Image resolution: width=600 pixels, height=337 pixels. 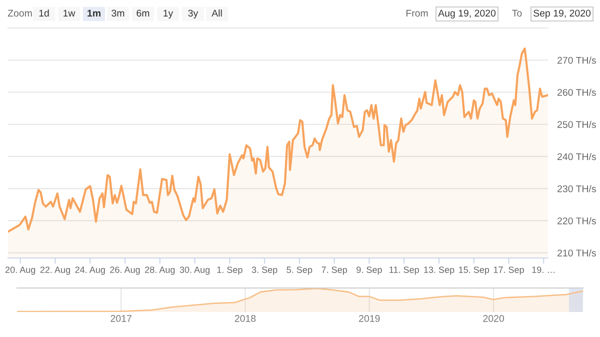 I want to click on text: To, so click(x=517, y=13).